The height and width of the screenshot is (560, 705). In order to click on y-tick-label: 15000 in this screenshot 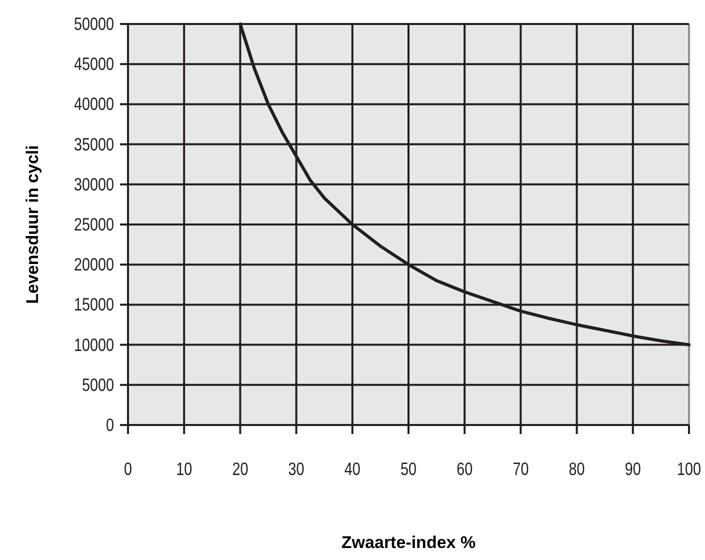, I will do `click(94, 305)`.